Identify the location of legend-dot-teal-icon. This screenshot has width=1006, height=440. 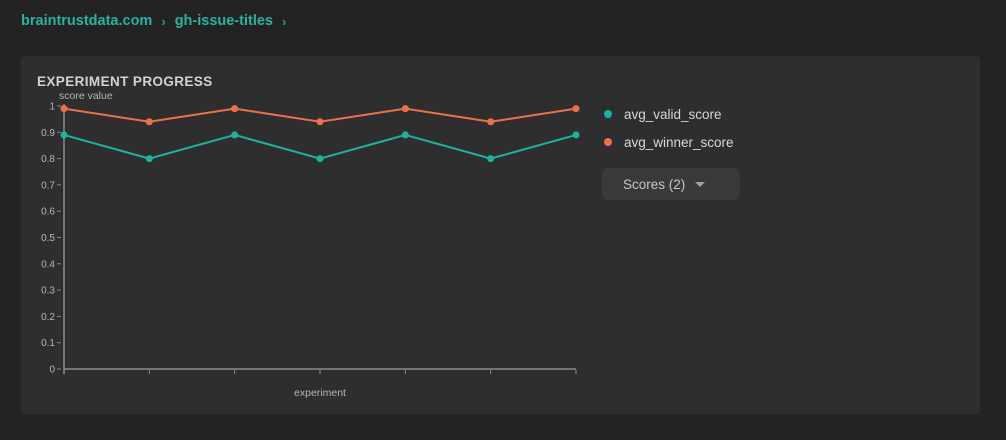
(608, 114).